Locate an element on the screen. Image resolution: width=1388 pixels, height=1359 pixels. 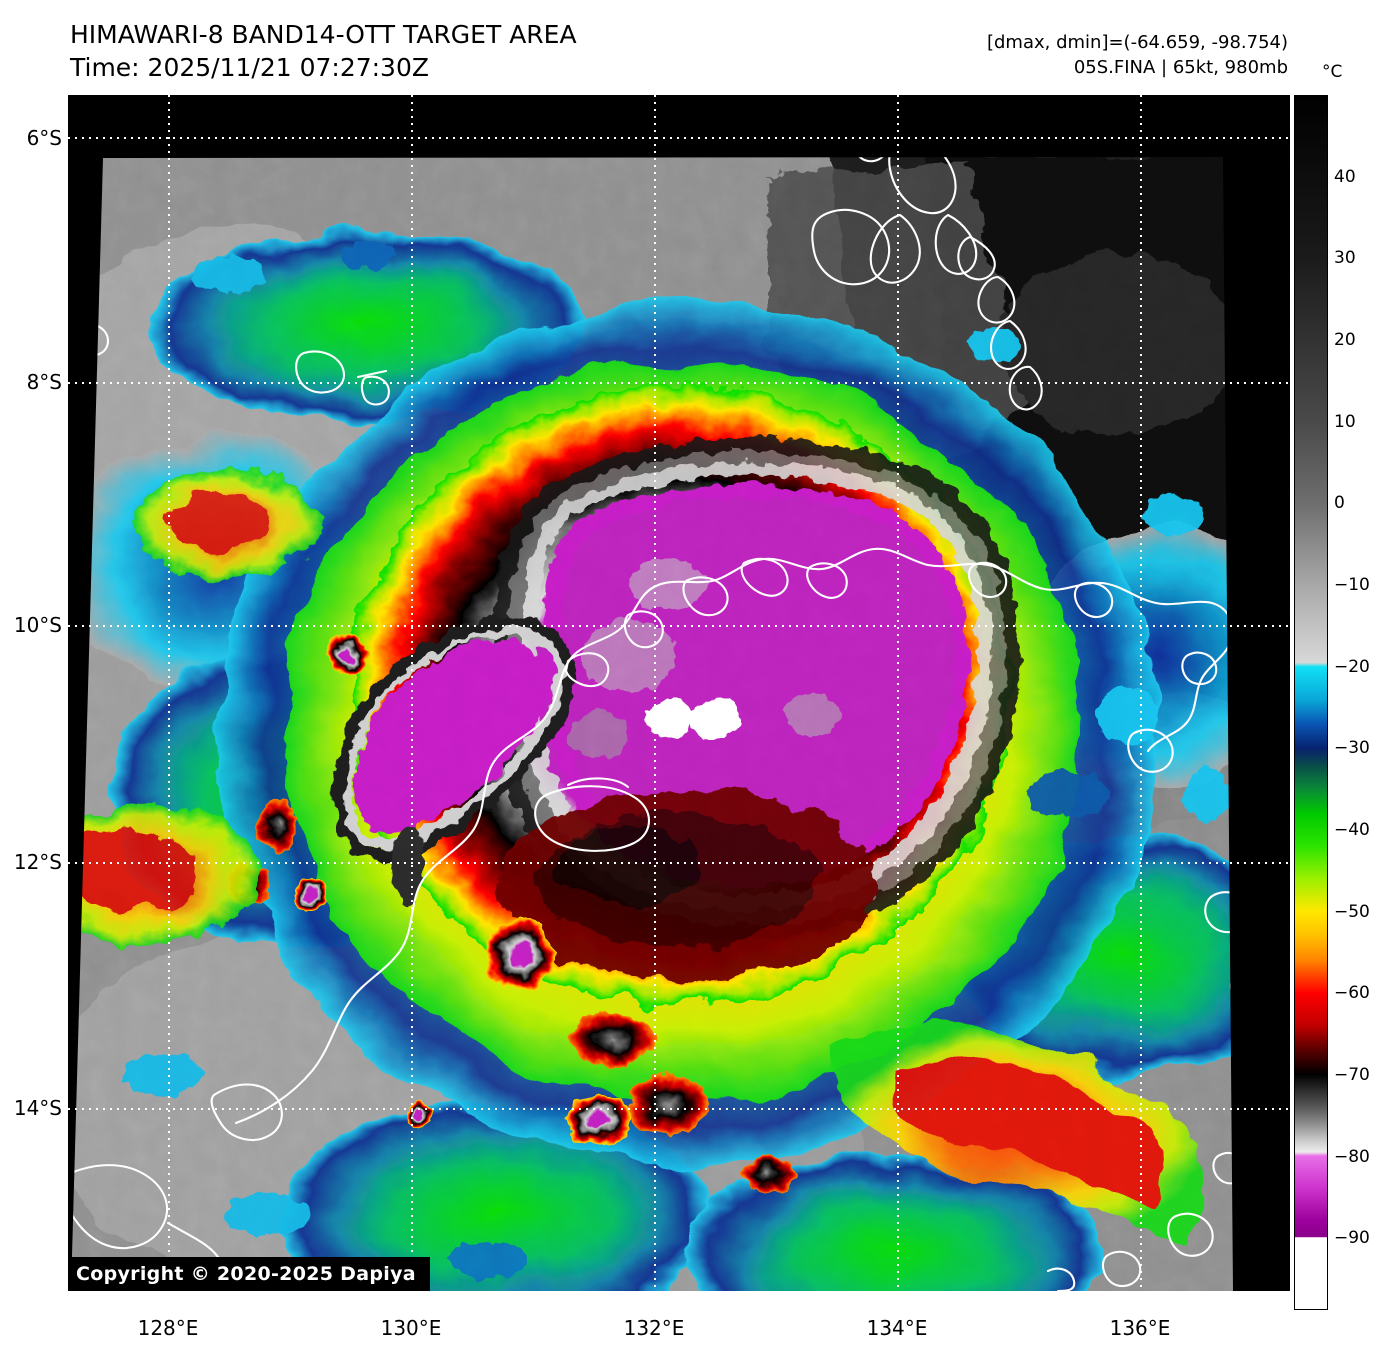
colorbar-tick-neg60: −60 is located at coordinates (1352, 993).